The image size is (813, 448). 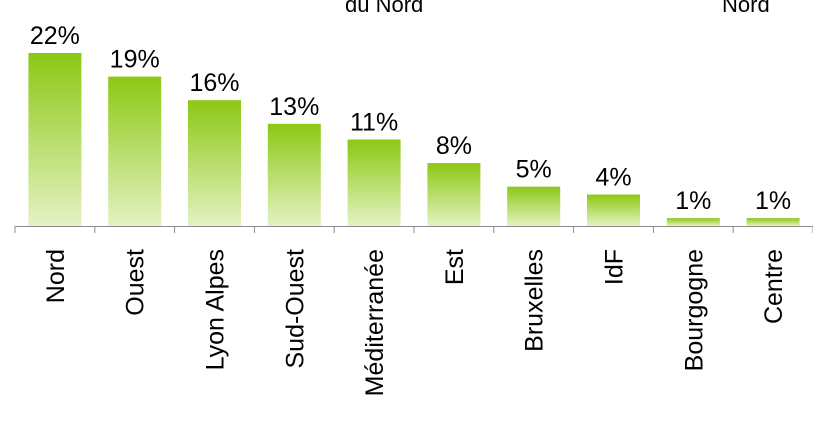 What do you see at coordinates (214, 163) in the screenshot?
I see `bar-lyon-alpes` at bounding box center [214, 163].